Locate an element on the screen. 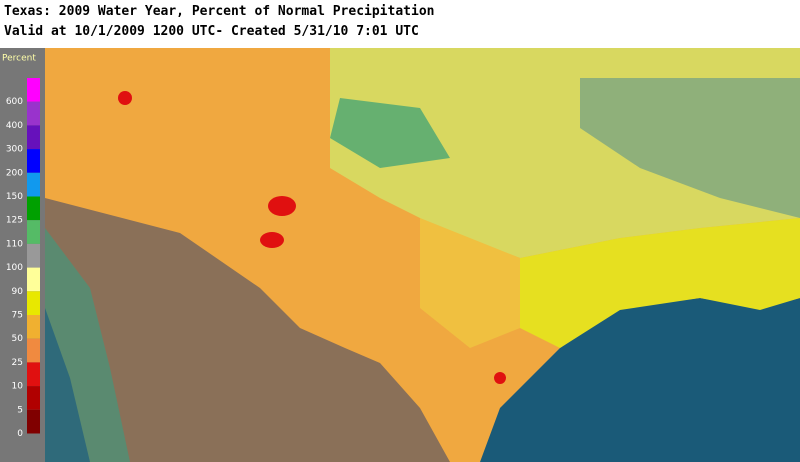  legend-label: 0 is located at coordinates (20, 434).